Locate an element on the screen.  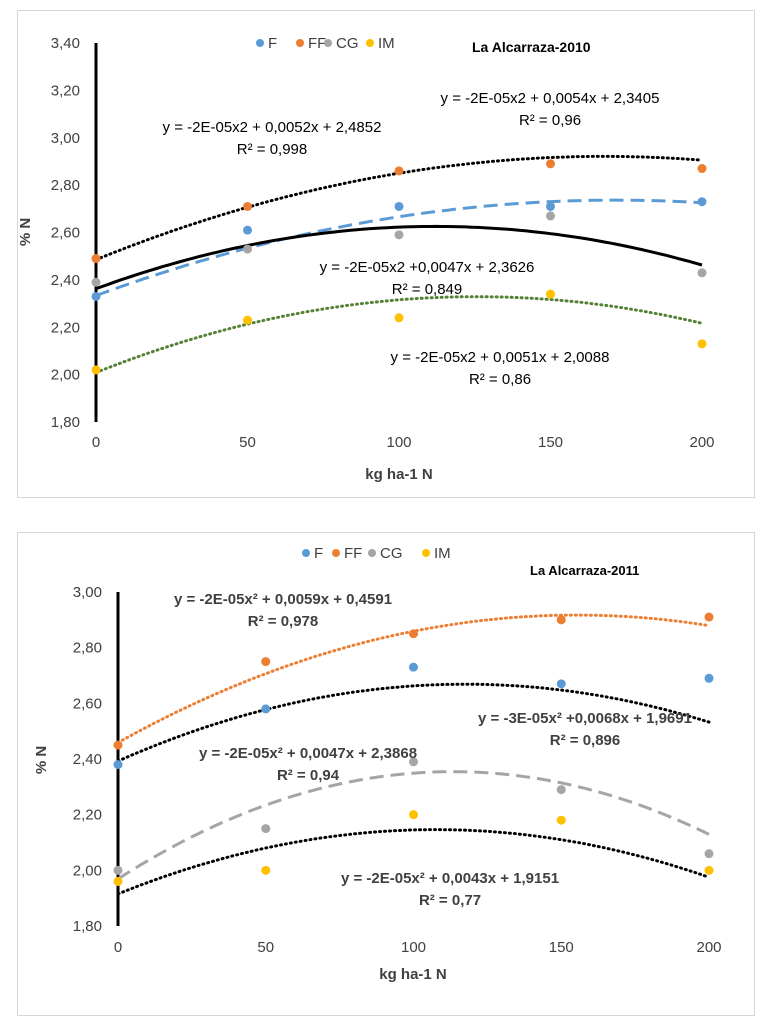
y-tick-label: 2,80 is located at coordinates (87, 648).